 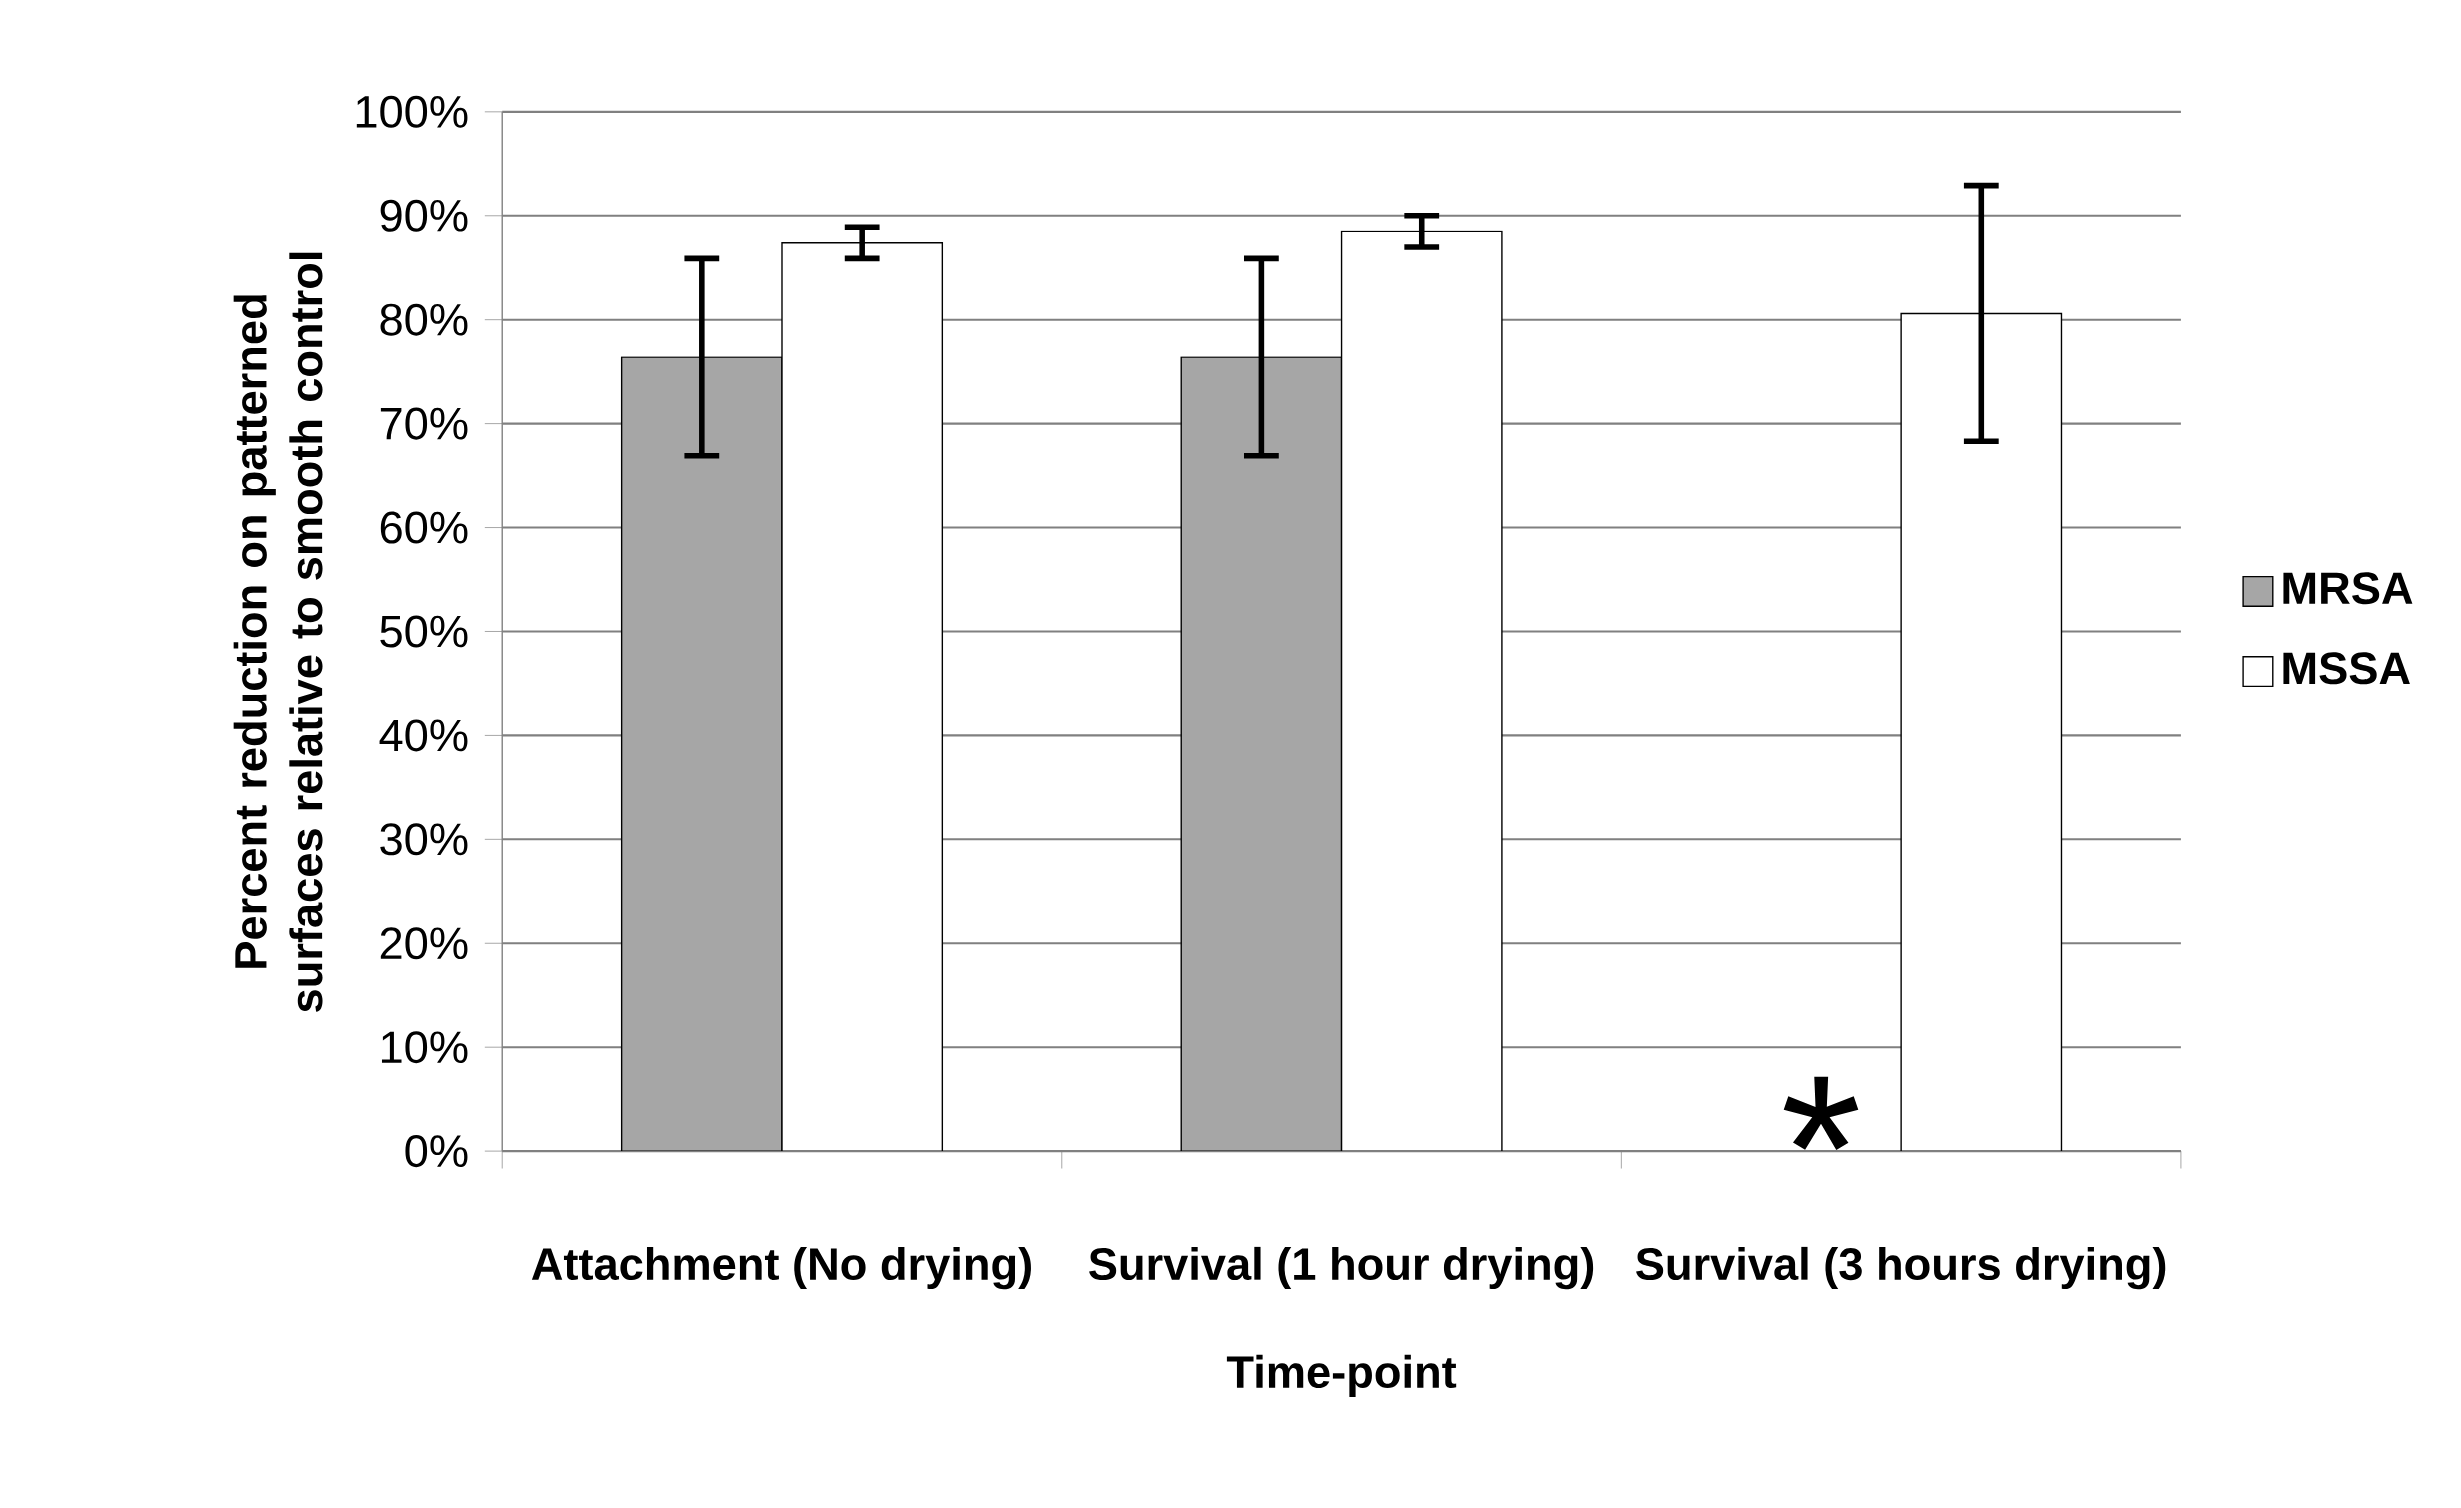 I want to click on x-axis-title: Time-point, so click(x=1341, y=1375).